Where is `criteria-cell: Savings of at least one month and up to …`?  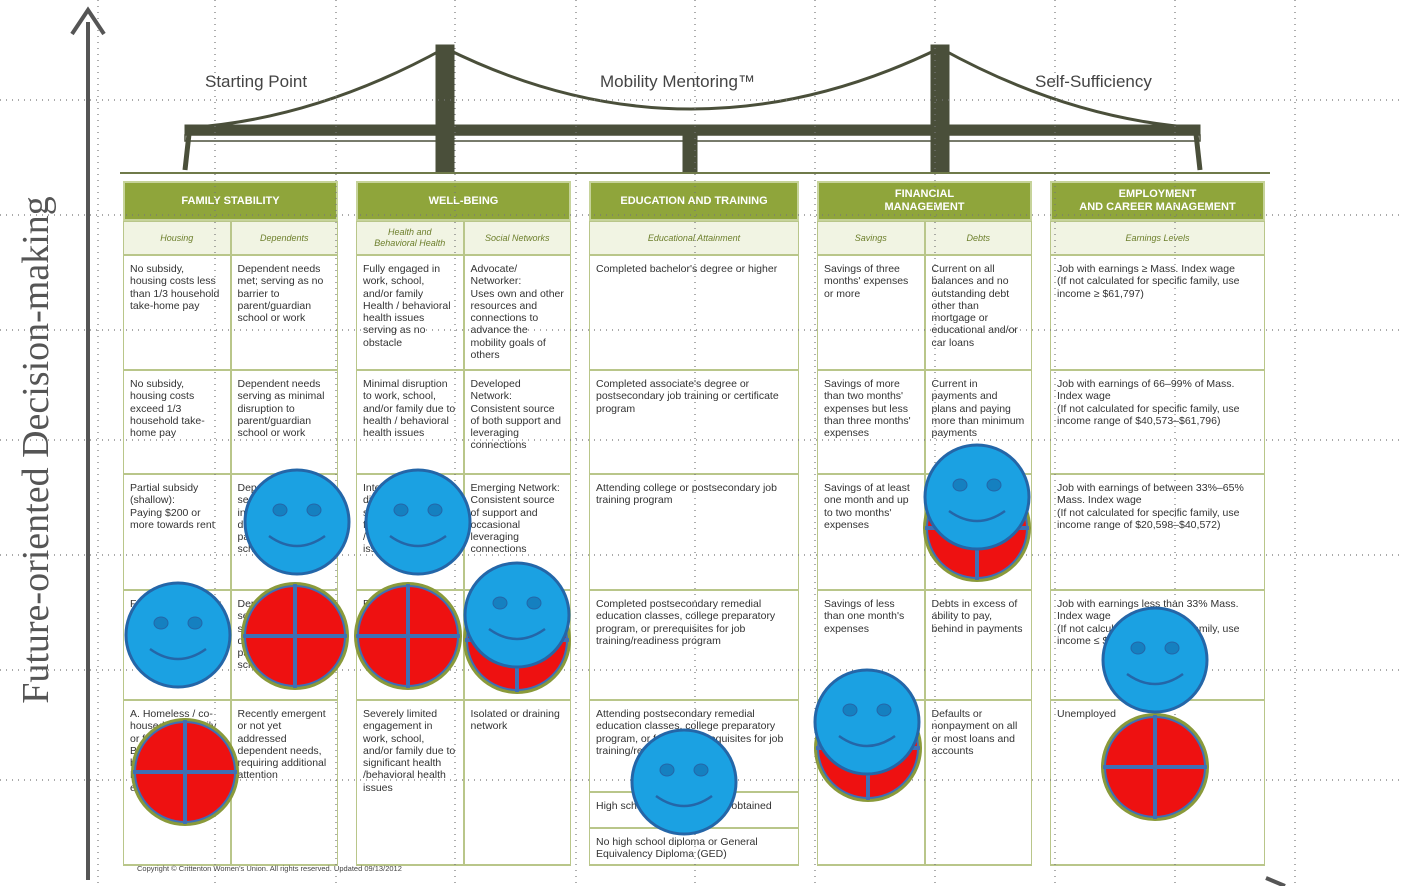 criteria-cell: Savings of at least one month and up to … is located at coordinates (871, 532).